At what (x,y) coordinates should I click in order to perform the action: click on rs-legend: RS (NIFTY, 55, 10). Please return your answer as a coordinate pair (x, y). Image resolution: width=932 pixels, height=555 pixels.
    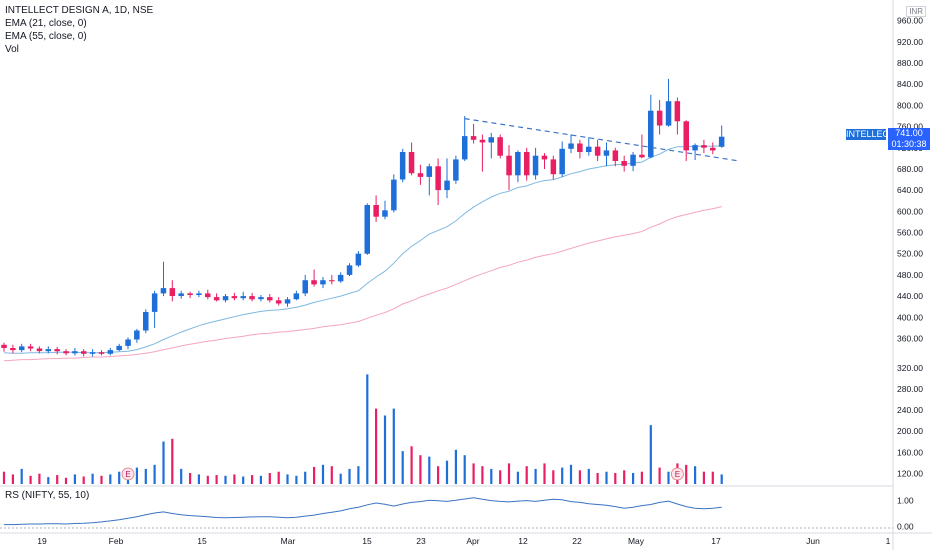
    Looking at the image, I should click on (47, 495).